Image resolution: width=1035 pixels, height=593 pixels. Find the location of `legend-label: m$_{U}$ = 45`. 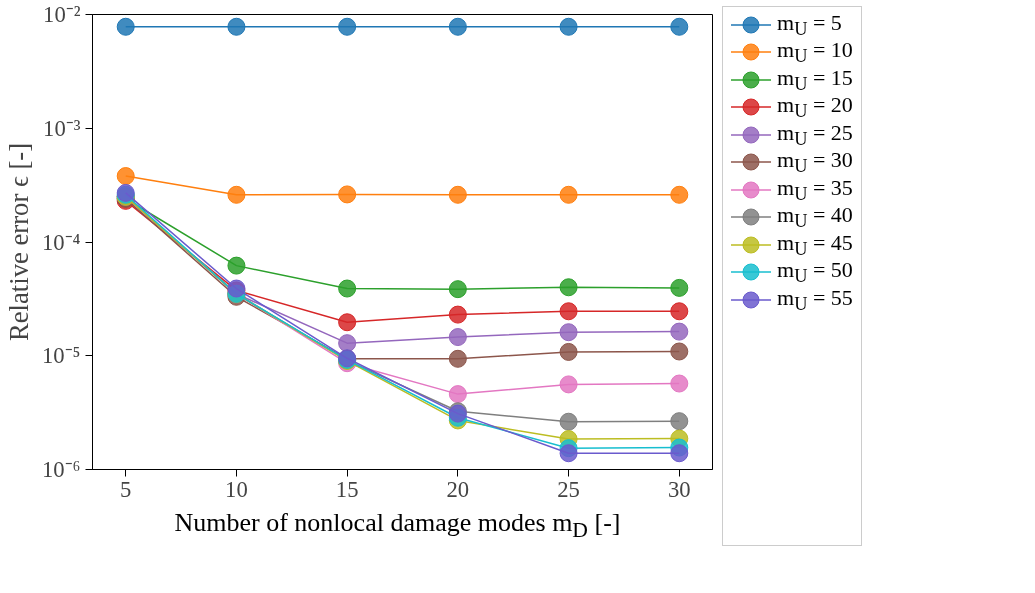

legend-label: m$_{U}$ = 45 is located at coordinates (815, 244).